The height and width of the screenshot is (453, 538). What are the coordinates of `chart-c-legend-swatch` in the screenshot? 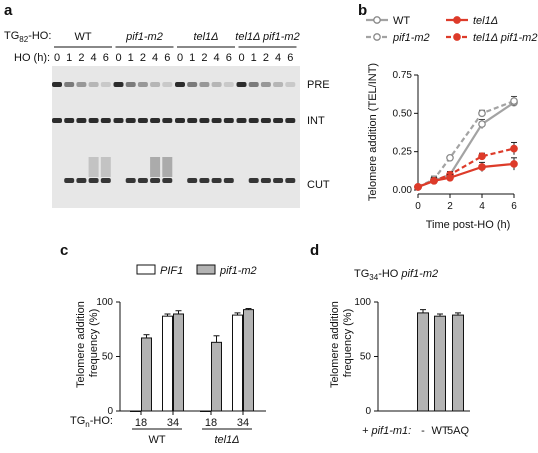 It's located at (206, 269).